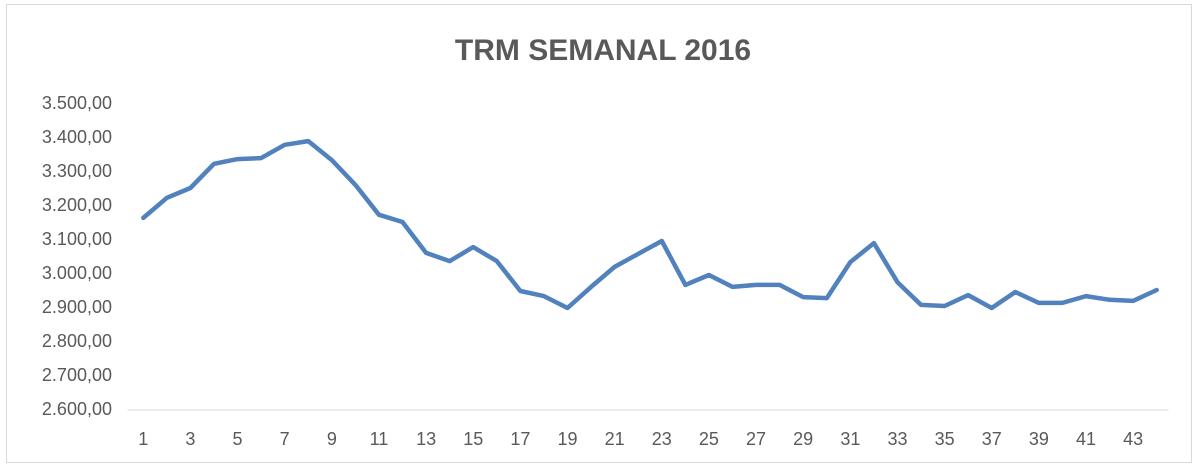 The width and height of the screenshot is (1198, 466). What do you see at coordinates (992, 439) in the screenshot?
I see `x-tick-label: 37` at bounding box center [992, 439].